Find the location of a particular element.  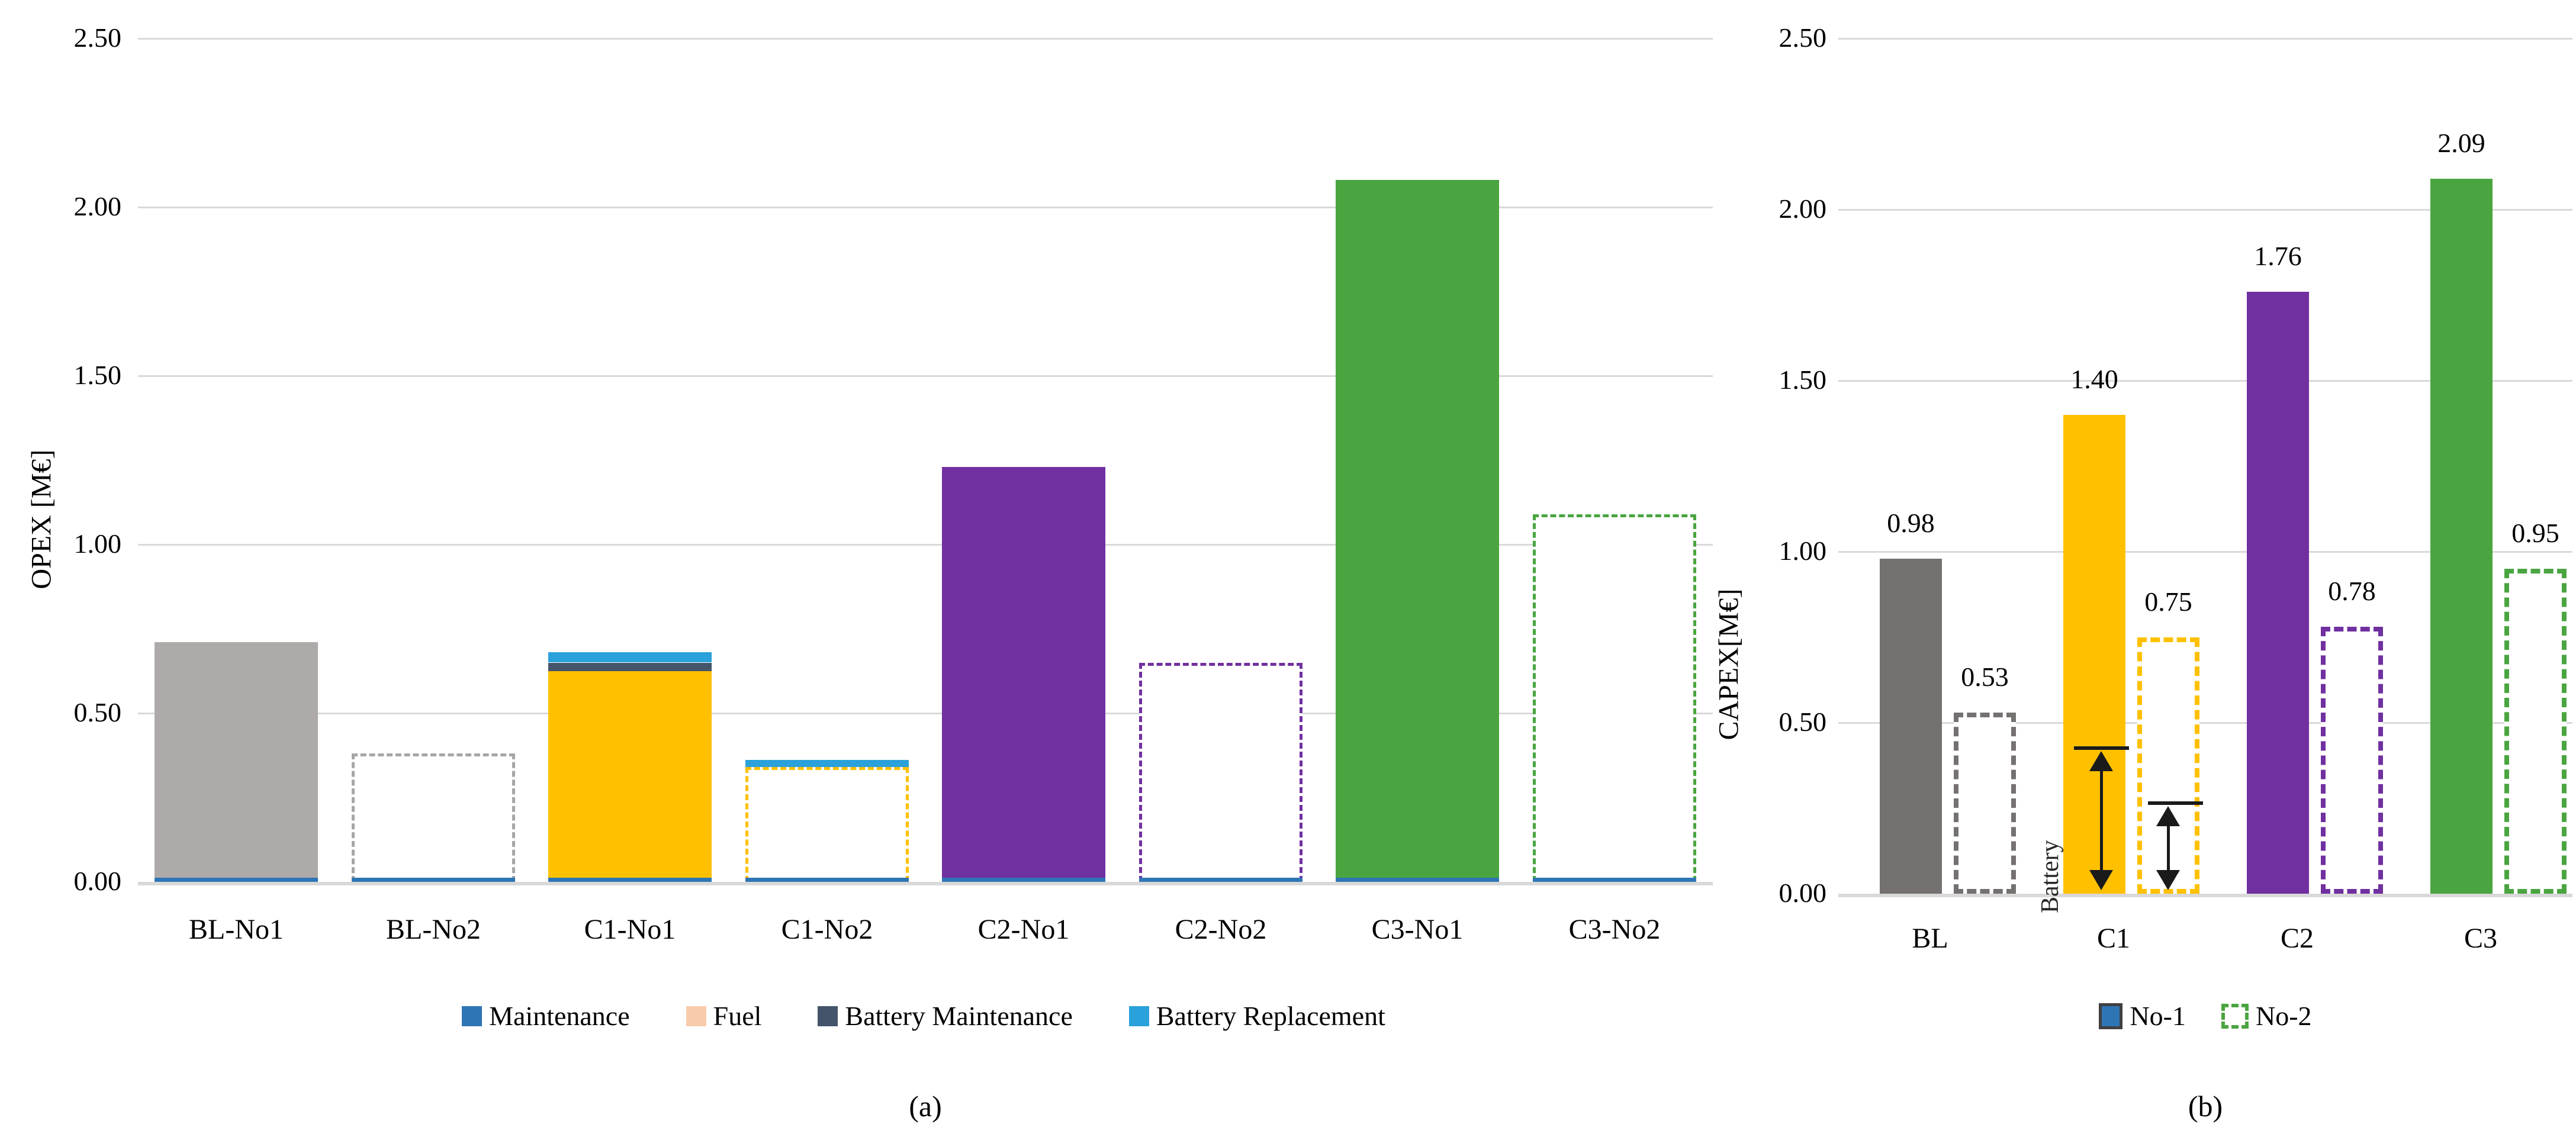

segment-battery-replacement is located at coordinates (827, 763).